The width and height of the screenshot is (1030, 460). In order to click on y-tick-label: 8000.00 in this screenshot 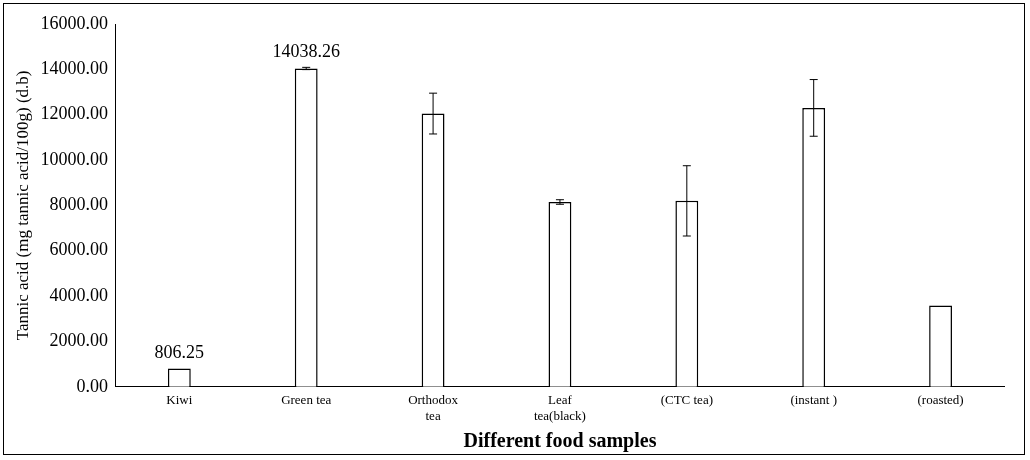, I will do `click(78, 204)`.